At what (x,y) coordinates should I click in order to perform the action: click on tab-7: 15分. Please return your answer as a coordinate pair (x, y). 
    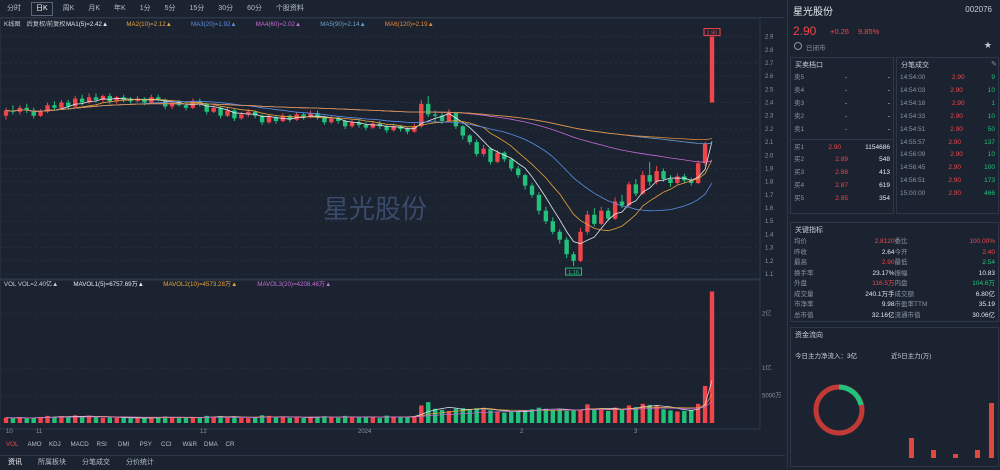
    Looking at the image, I should click on (197, 8).